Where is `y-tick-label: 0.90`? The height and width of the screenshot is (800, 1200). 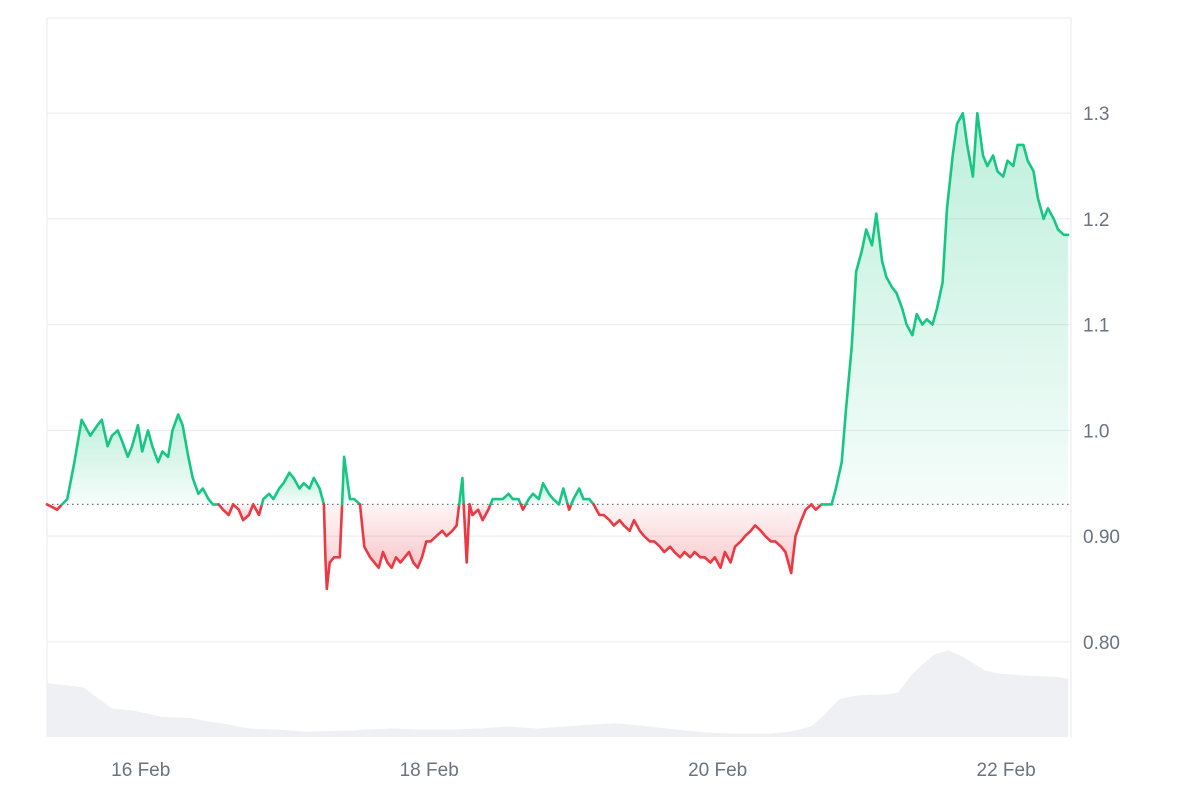
y-tick-label: 0.90 is located at coordinates (1101, 537).